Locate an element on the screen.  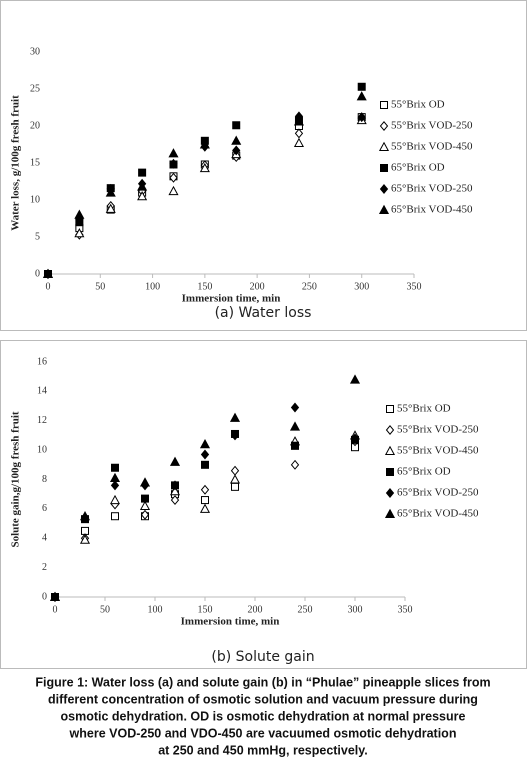
y-tick-label: 5 is located at coordinates (37, 236).